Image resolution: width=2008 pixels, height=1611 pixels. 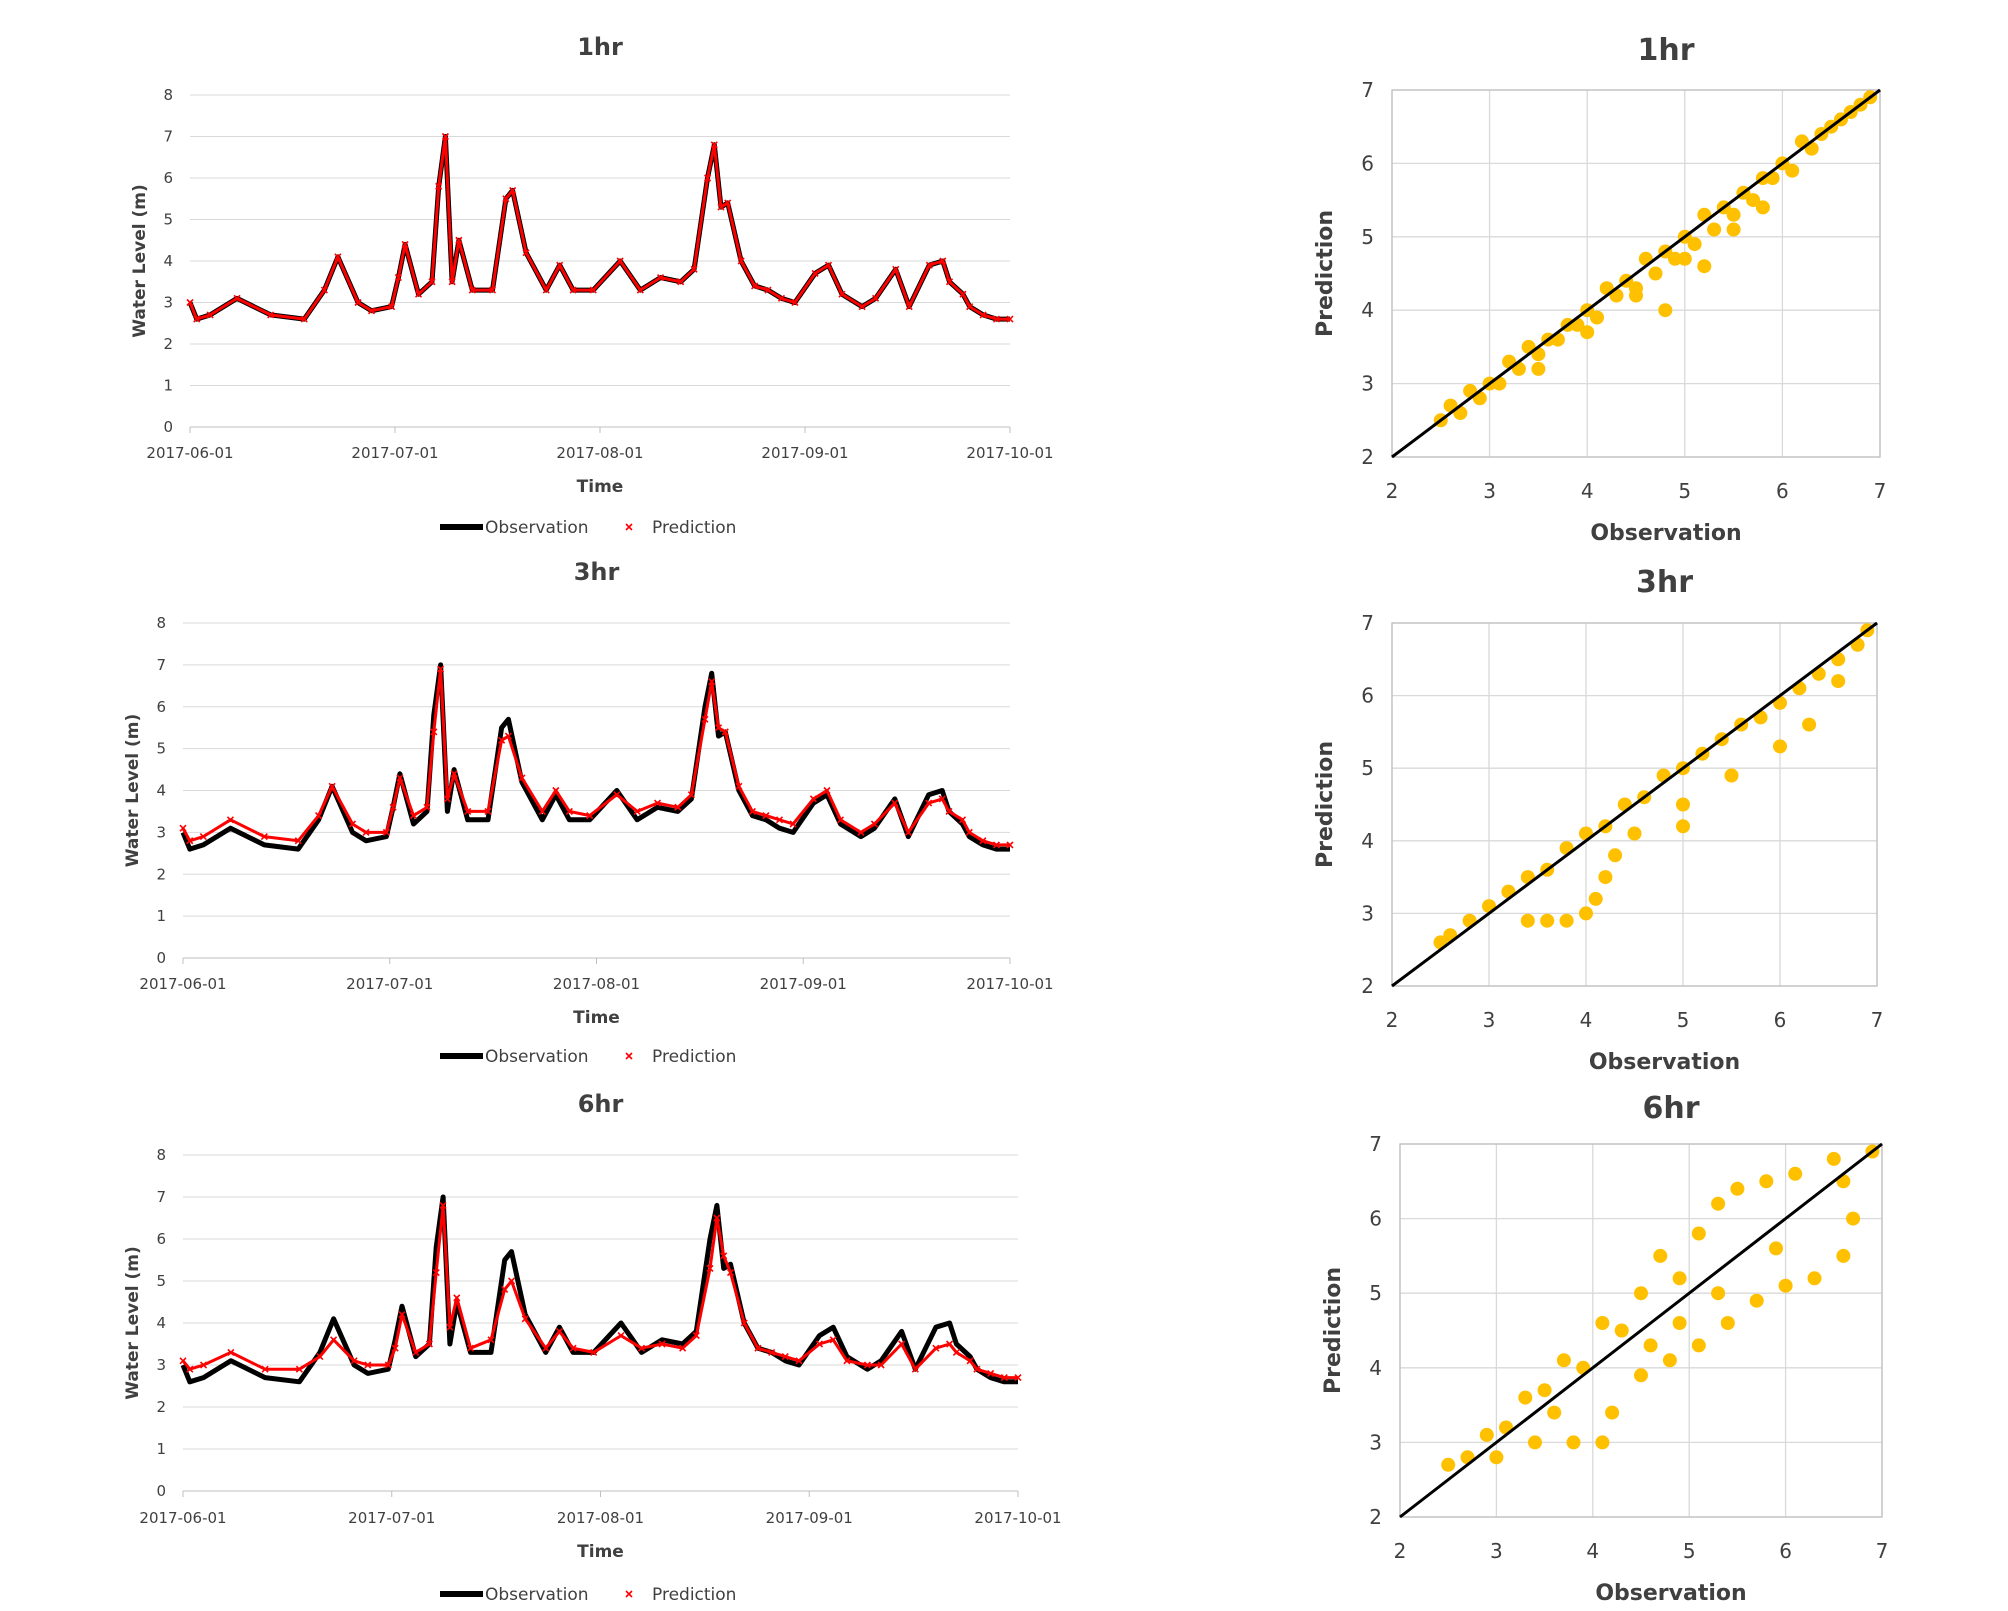 What do you see at coordinates (161, 1197) in the screenshot?
I see `y-tick-label: 7` at bounding box center [161, 1197].